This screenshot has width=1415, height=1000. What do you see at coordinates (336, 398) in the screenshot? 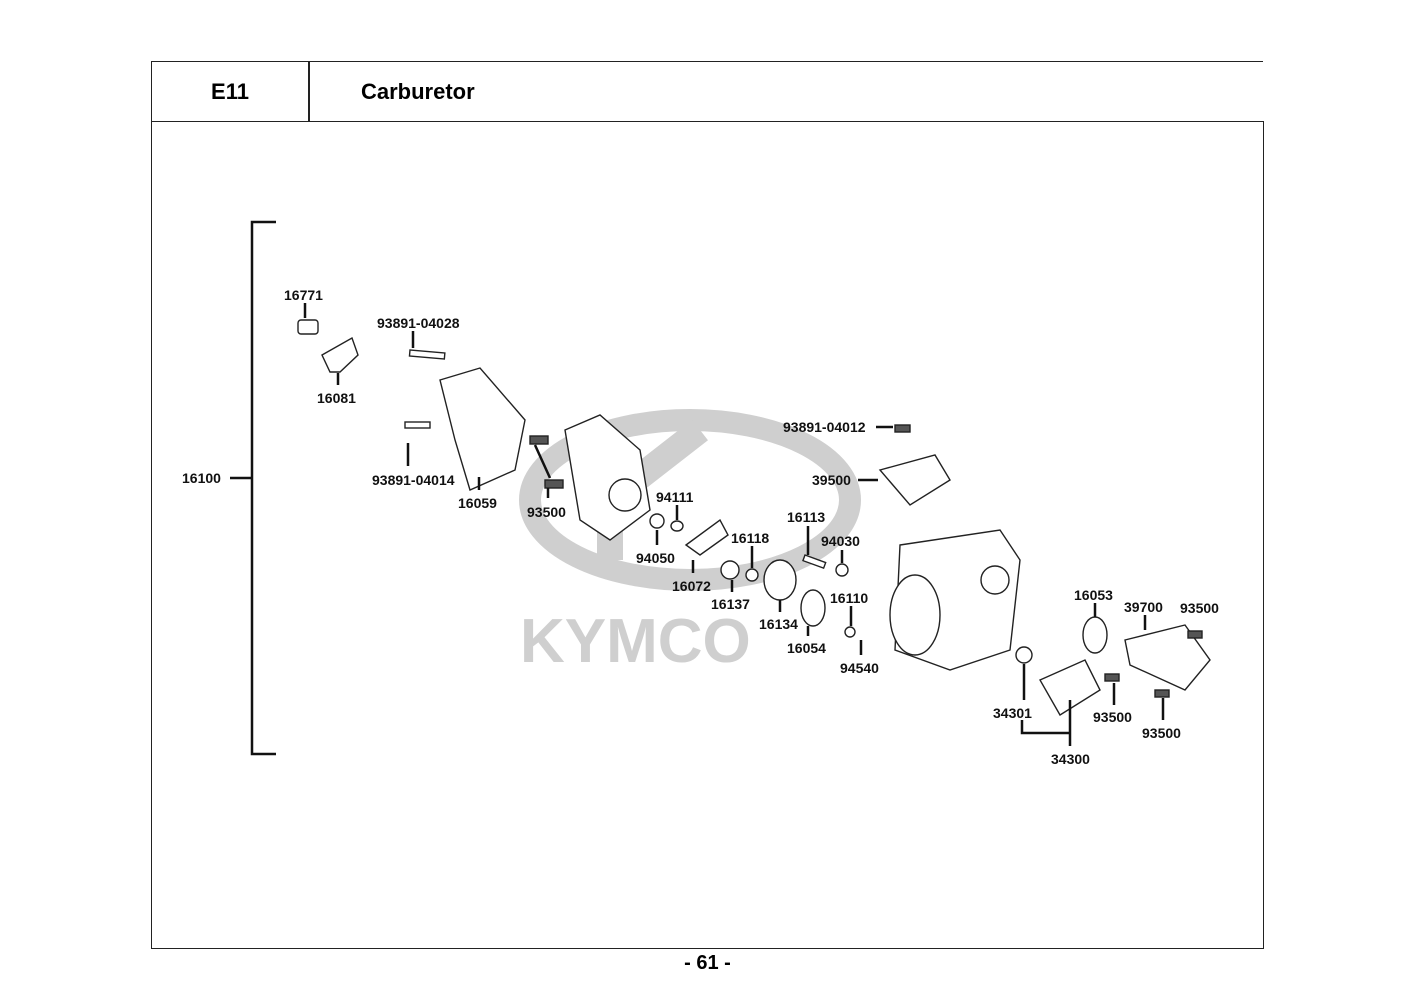
I see `part-label: 16081` at bounding box center [336, 398].